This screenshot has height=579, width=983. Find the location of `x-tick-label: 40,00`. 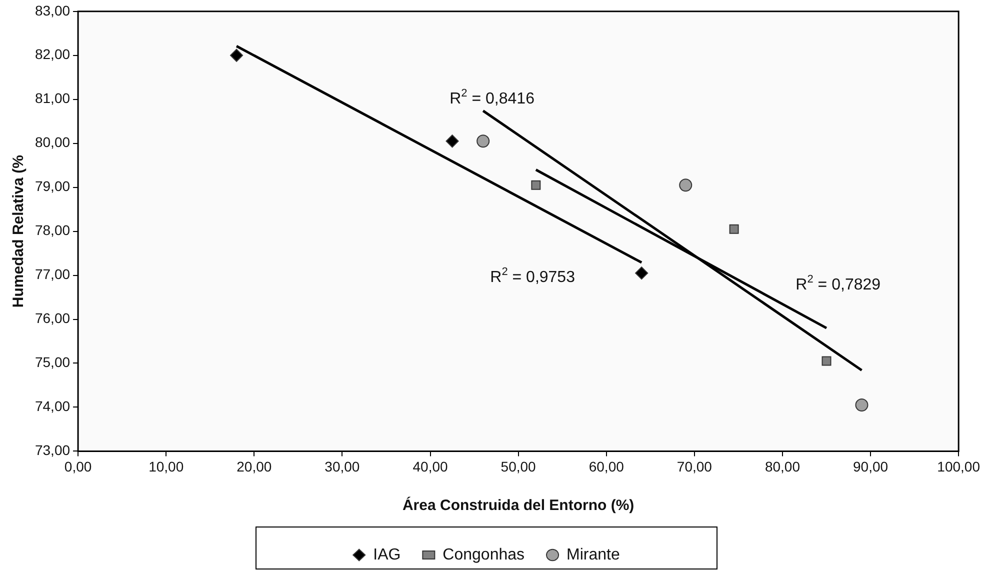

x-tick-label: 40,00 is located at coordinates (430, 466).